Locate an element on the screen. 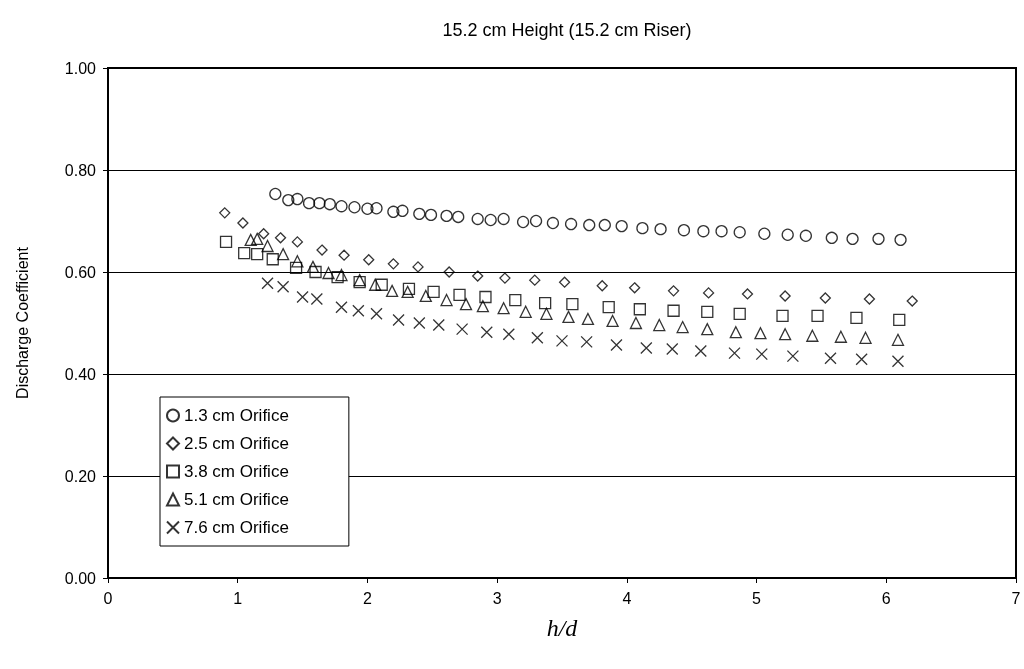 The width and height of the screenshot is (1024, 669). legend-label: 2.5 cm Orifice is located at coordinates (236, 443).